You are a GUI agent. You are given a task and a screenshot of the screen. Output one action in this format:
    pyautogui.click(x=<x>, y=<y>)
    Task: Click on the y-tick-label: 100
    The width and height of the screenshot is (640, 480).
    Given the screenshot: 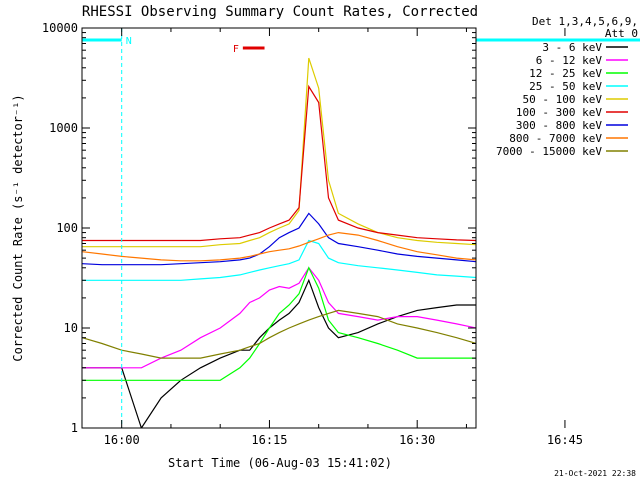 What is the action you would take?
    pyautogui.click(x=67, y=228)
    